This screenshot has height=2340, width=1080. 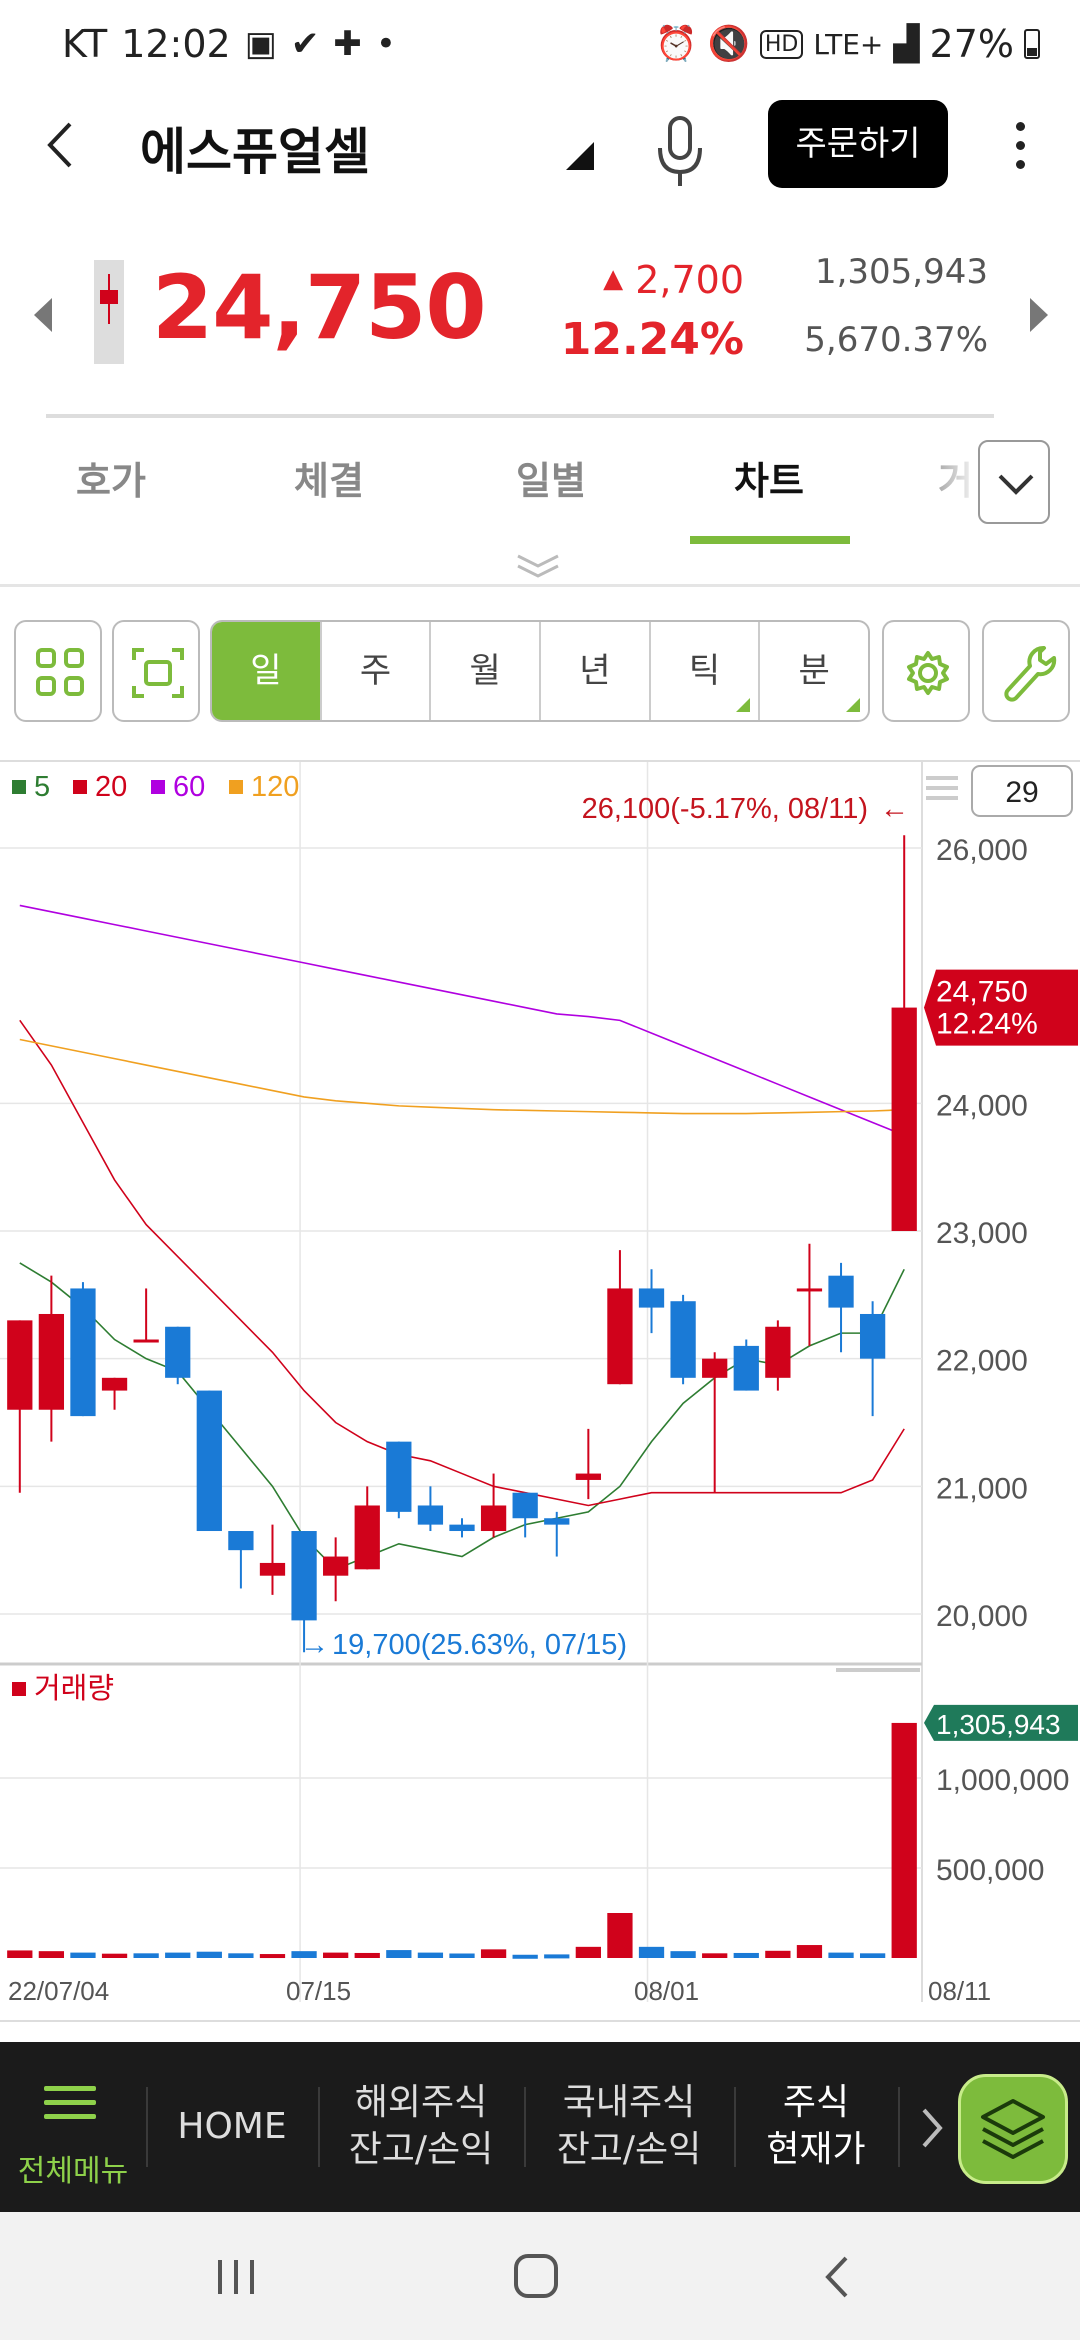 I want to click on period-day: 일, so click(x=266, y=671).